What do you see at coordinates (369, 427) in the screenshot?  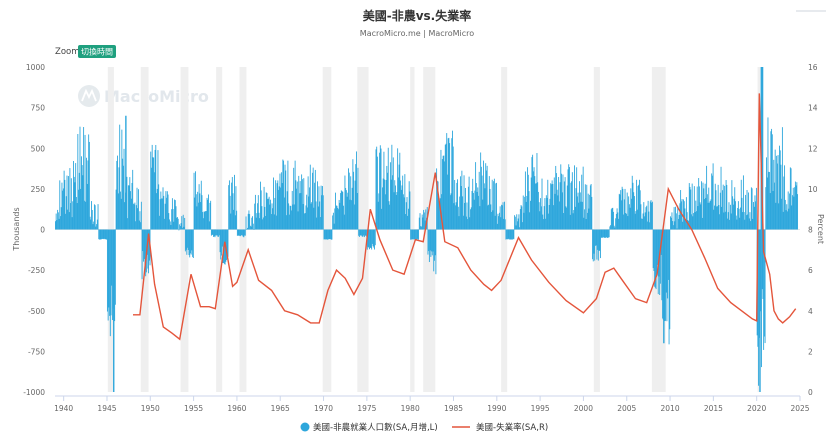 I see `legend-item-payrolls: 美國-非農就業人口數(SA,月增,L)` at bounding box center [369, 427].